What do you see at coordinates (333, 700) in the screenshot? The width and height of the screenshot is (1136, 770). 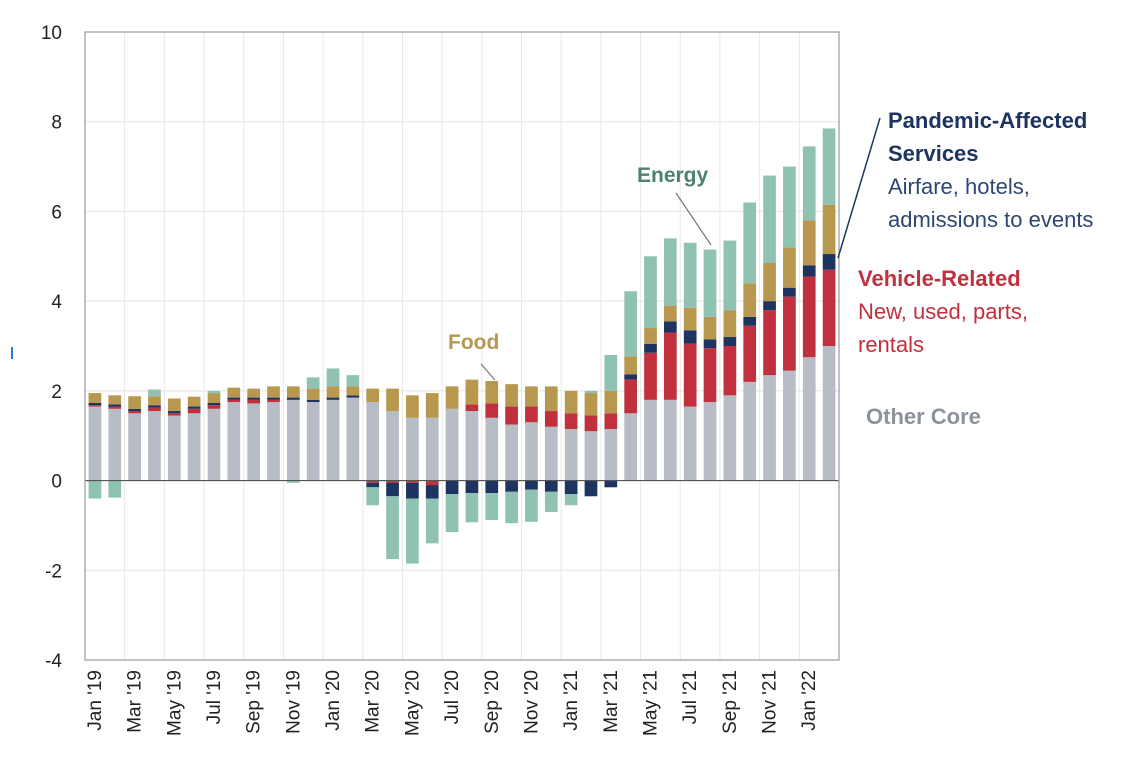 I see `x-tick-label: Jan '20` at bounding box center [333, 700].